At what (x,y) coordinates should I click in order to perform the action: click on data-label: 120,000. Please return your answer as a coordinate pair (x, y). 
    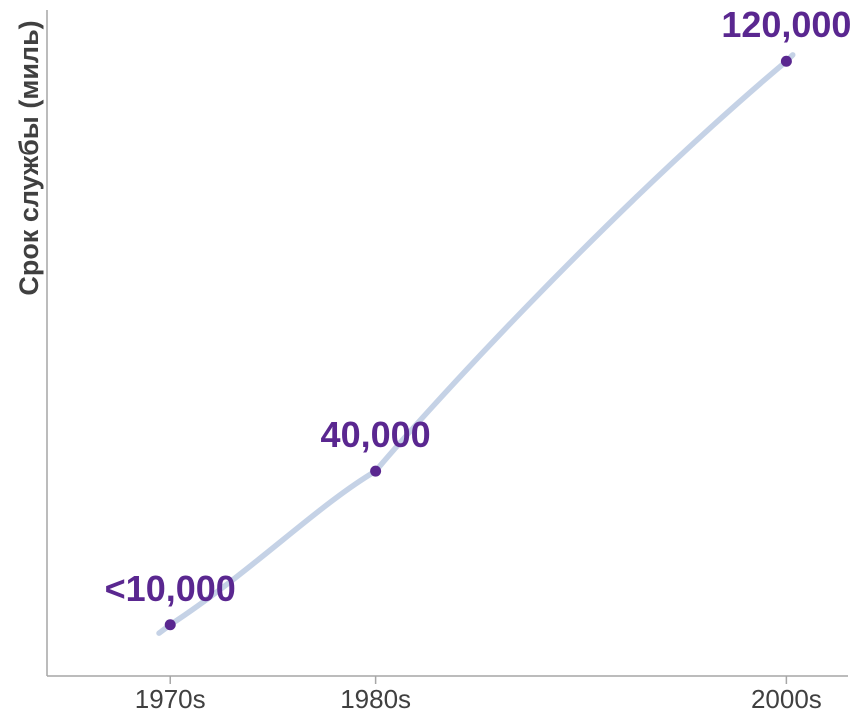
    Looking at the image, I should click on (785, 24).